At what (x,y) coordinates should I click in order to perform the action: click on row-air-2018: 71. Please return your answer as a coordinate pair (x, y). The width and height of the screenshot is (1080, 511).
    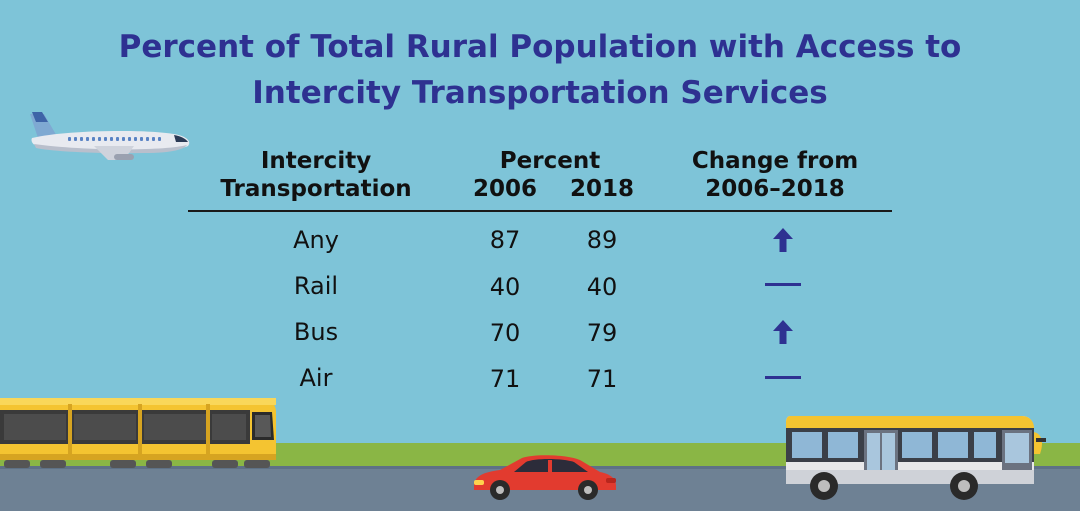
    Looking at the image, I should click on (602, 379).